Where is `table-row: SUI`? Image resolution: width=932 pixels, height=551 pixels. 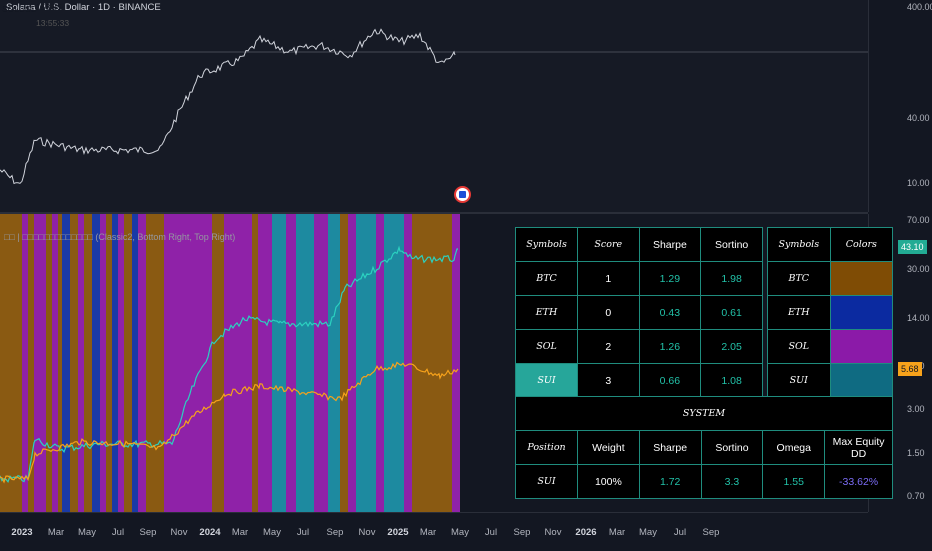
table-row: SUI is located at coordinates (830, 380).